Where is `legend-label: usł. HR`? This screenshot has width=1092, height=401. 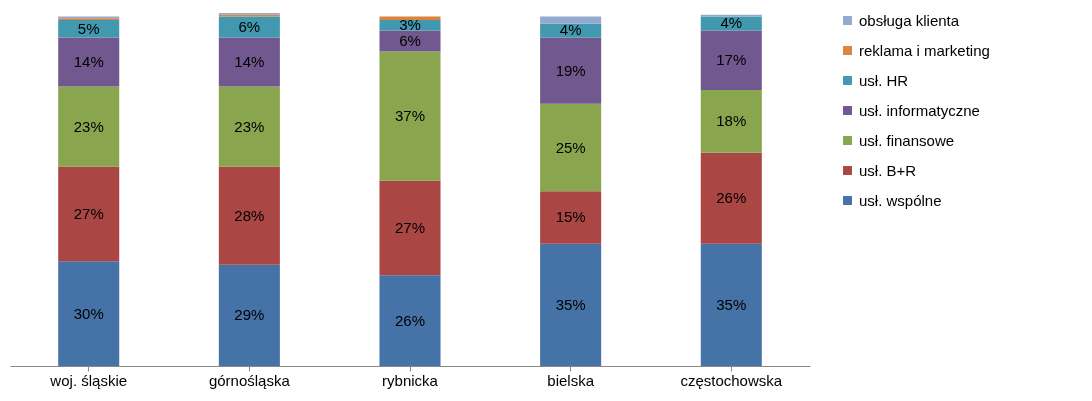
legend-label: usł. HR is located at coordinates (884, 80).